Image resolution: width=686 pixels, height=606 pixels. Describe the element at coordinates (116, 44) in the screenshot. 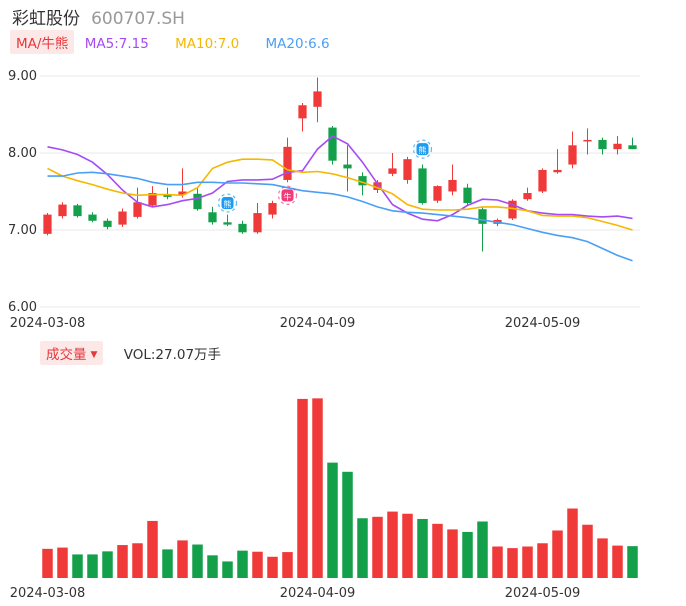

I see `ma5-label: MA5:7.15` at that location.